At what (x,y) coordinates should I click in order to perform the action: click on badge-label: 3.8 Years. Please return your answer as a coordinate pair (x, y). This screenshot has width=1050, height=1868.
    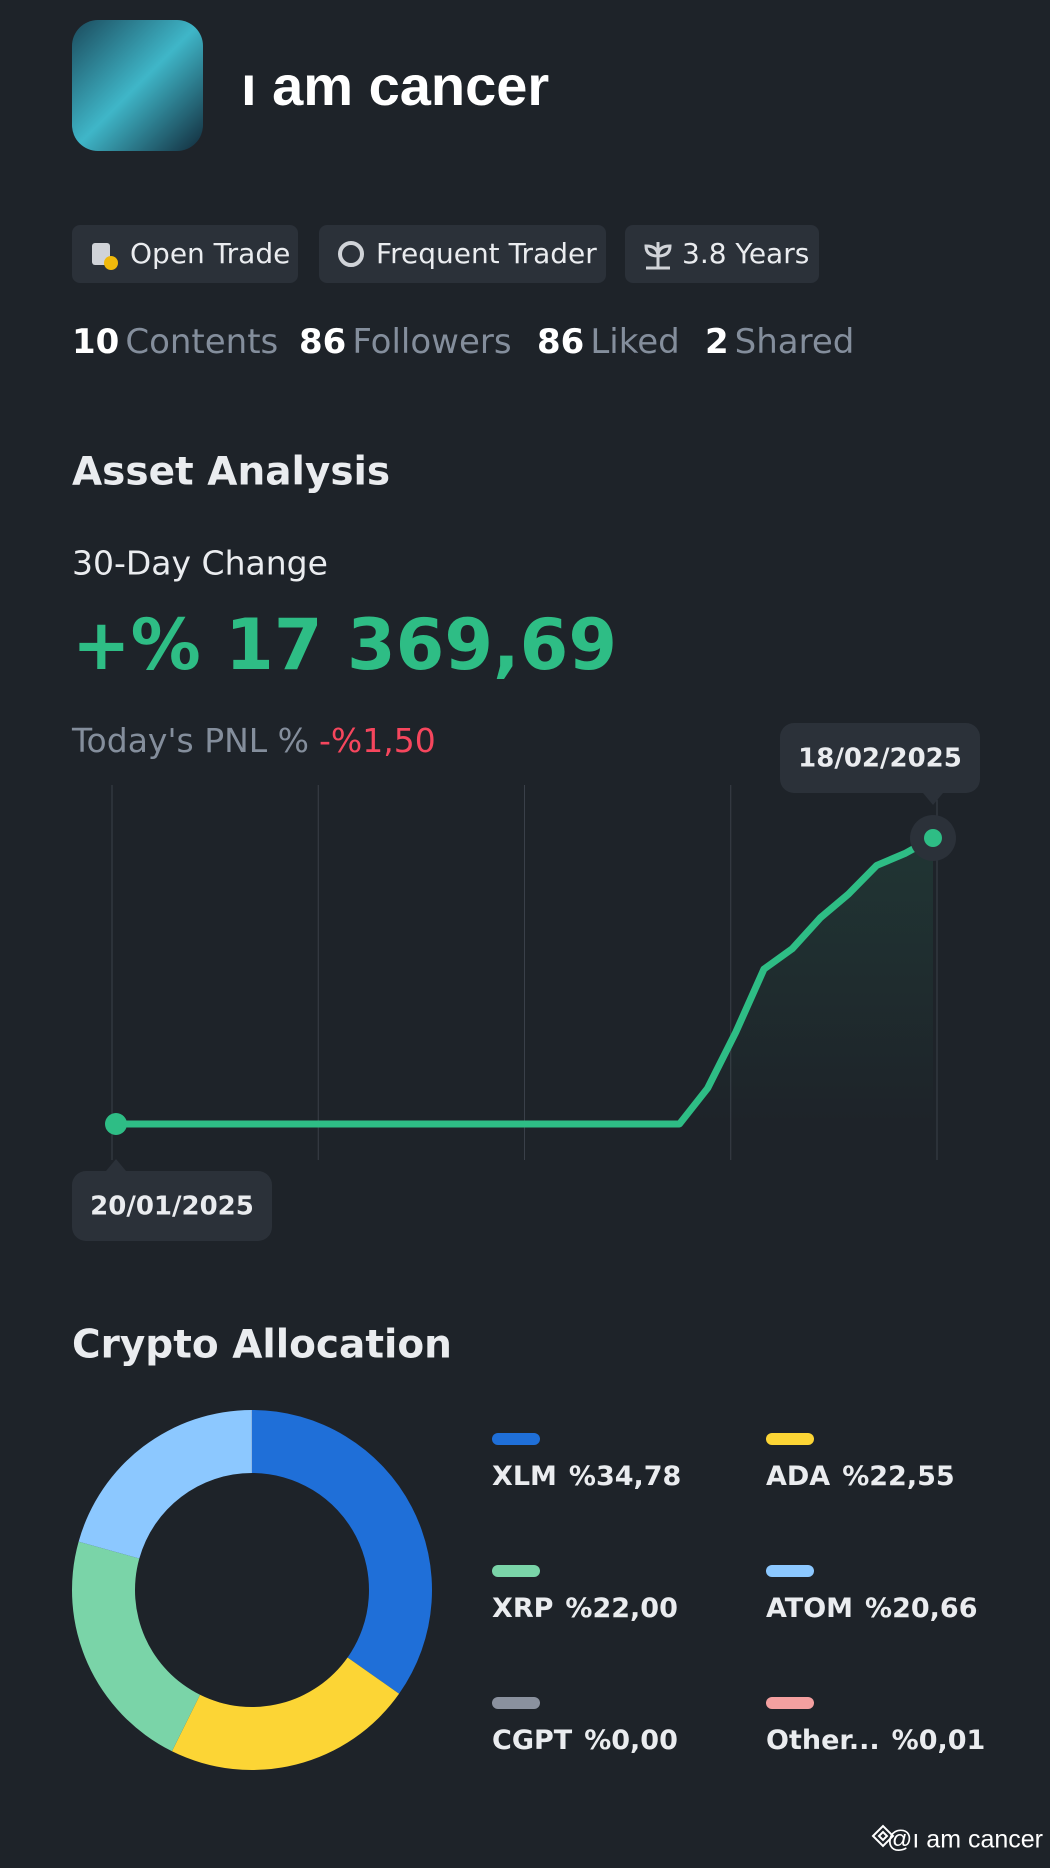
    Looking at the image, I should click on (745, 253).